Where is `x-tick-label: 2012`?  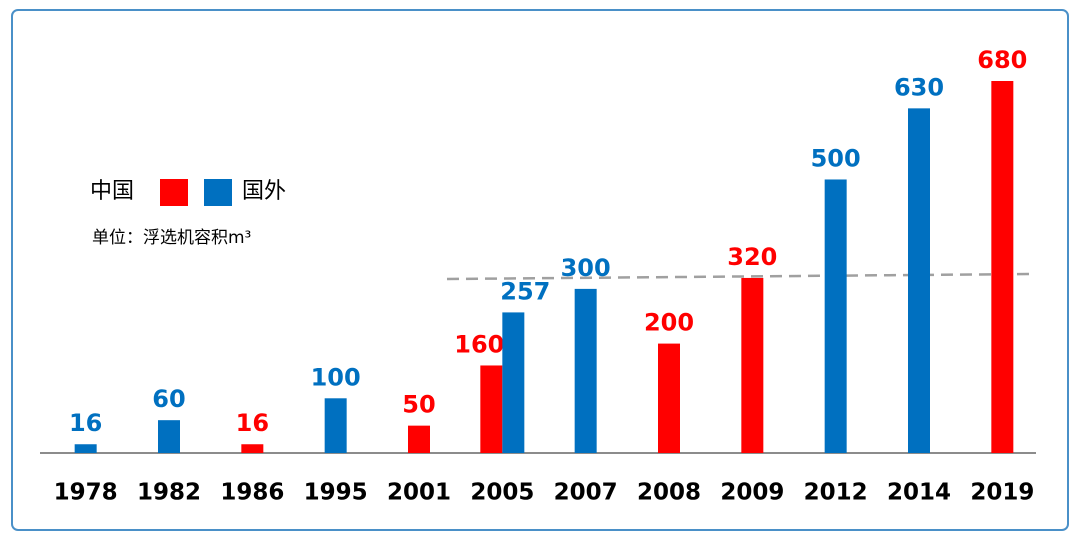
x-tick-label: 2012 is located at coordinates (836, 493).